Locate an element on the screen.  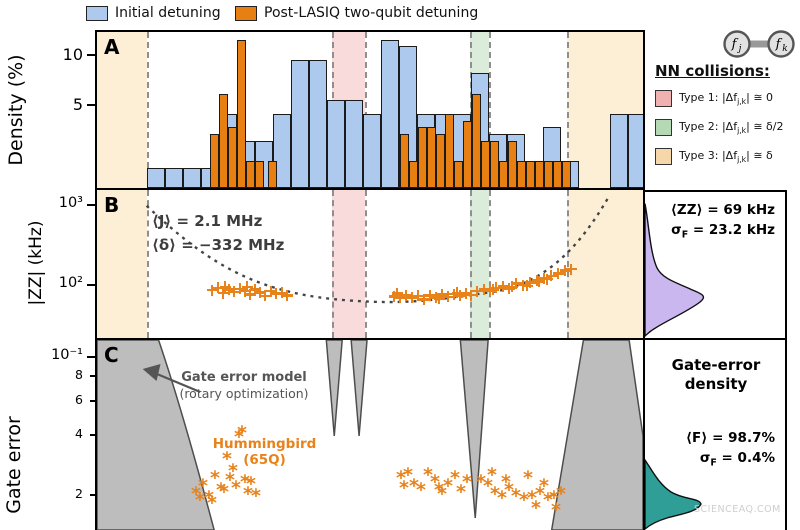
panel-b-ylabel: |ZZ| (kHz) is located at coordinates (36, 263).